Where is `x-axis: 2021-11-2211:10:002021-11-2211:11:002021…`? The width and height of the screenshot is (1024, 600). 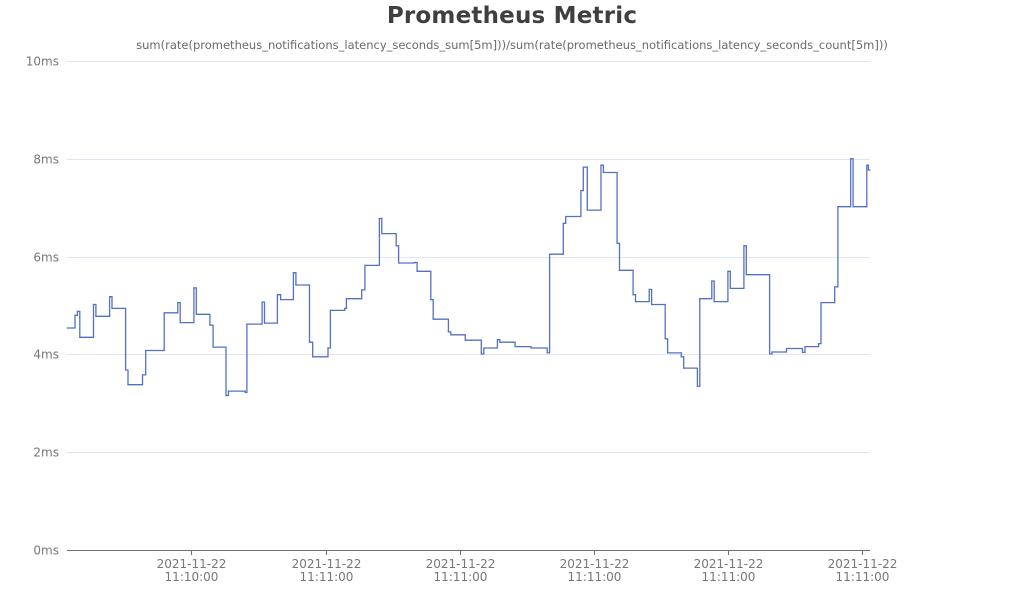 x-axis: 2021-11-2211:10:002021-11-2211:11:002021… is located at coordinates (482, 567).